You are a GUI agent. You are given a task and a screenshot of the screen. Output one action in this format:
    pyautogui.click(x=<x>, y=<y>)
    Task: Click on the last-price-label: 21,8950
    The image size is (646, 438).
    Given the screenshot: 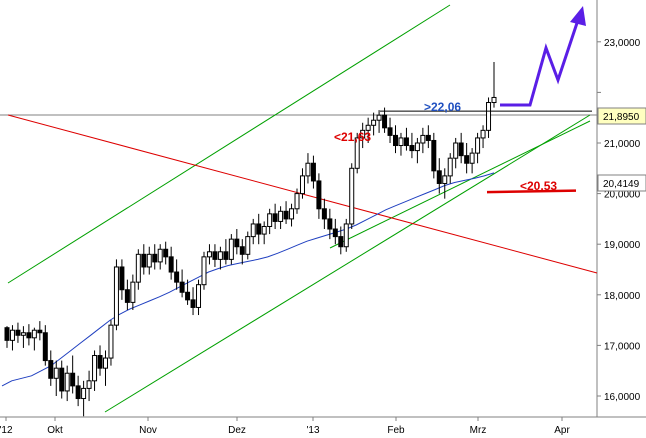 What is the action you would take?
    pyautogui.click(x=621, y=117)
    